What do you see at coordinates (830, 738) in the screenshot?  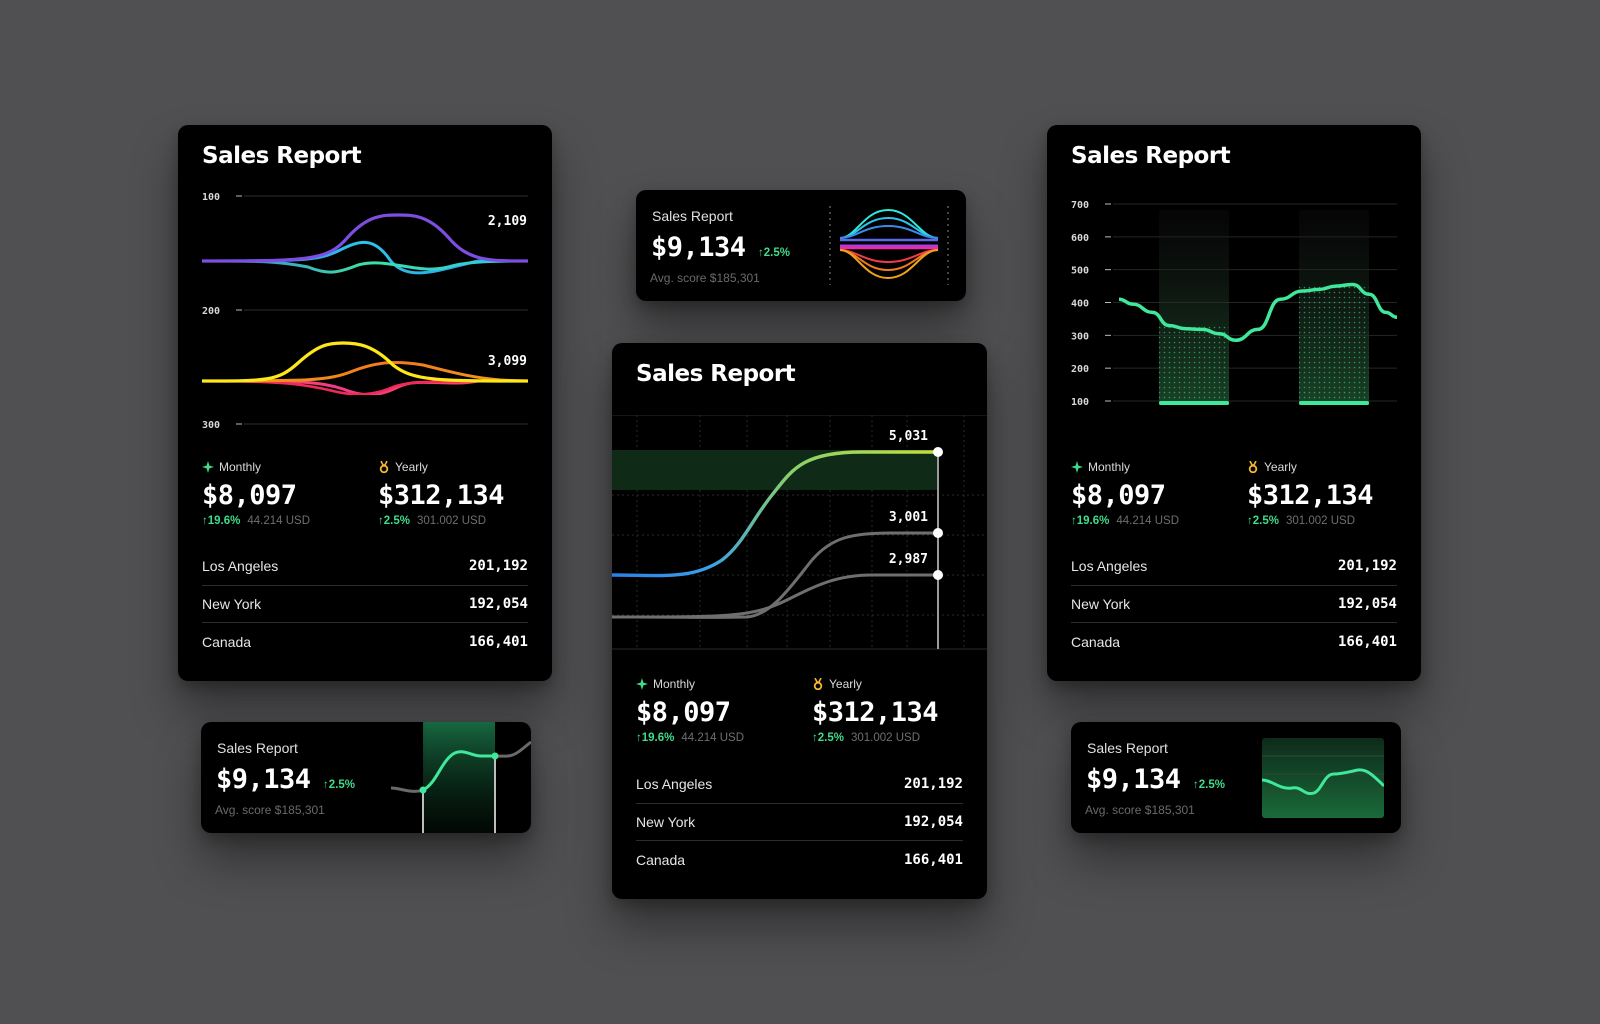 I see `stat-change: 2.5%` at bounding box center [830, 738].